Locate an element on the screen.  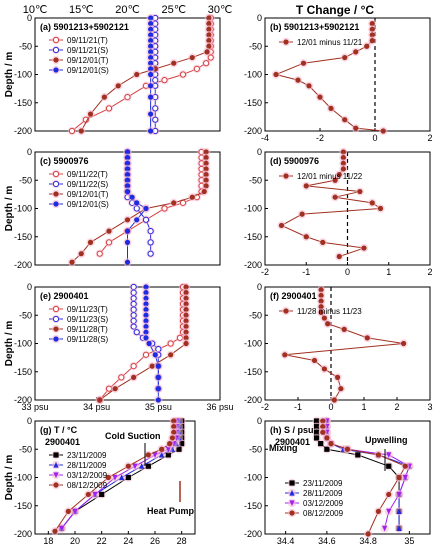
legend-label-a-0: 09/11/21(T) is located at coordinates (87, 40).